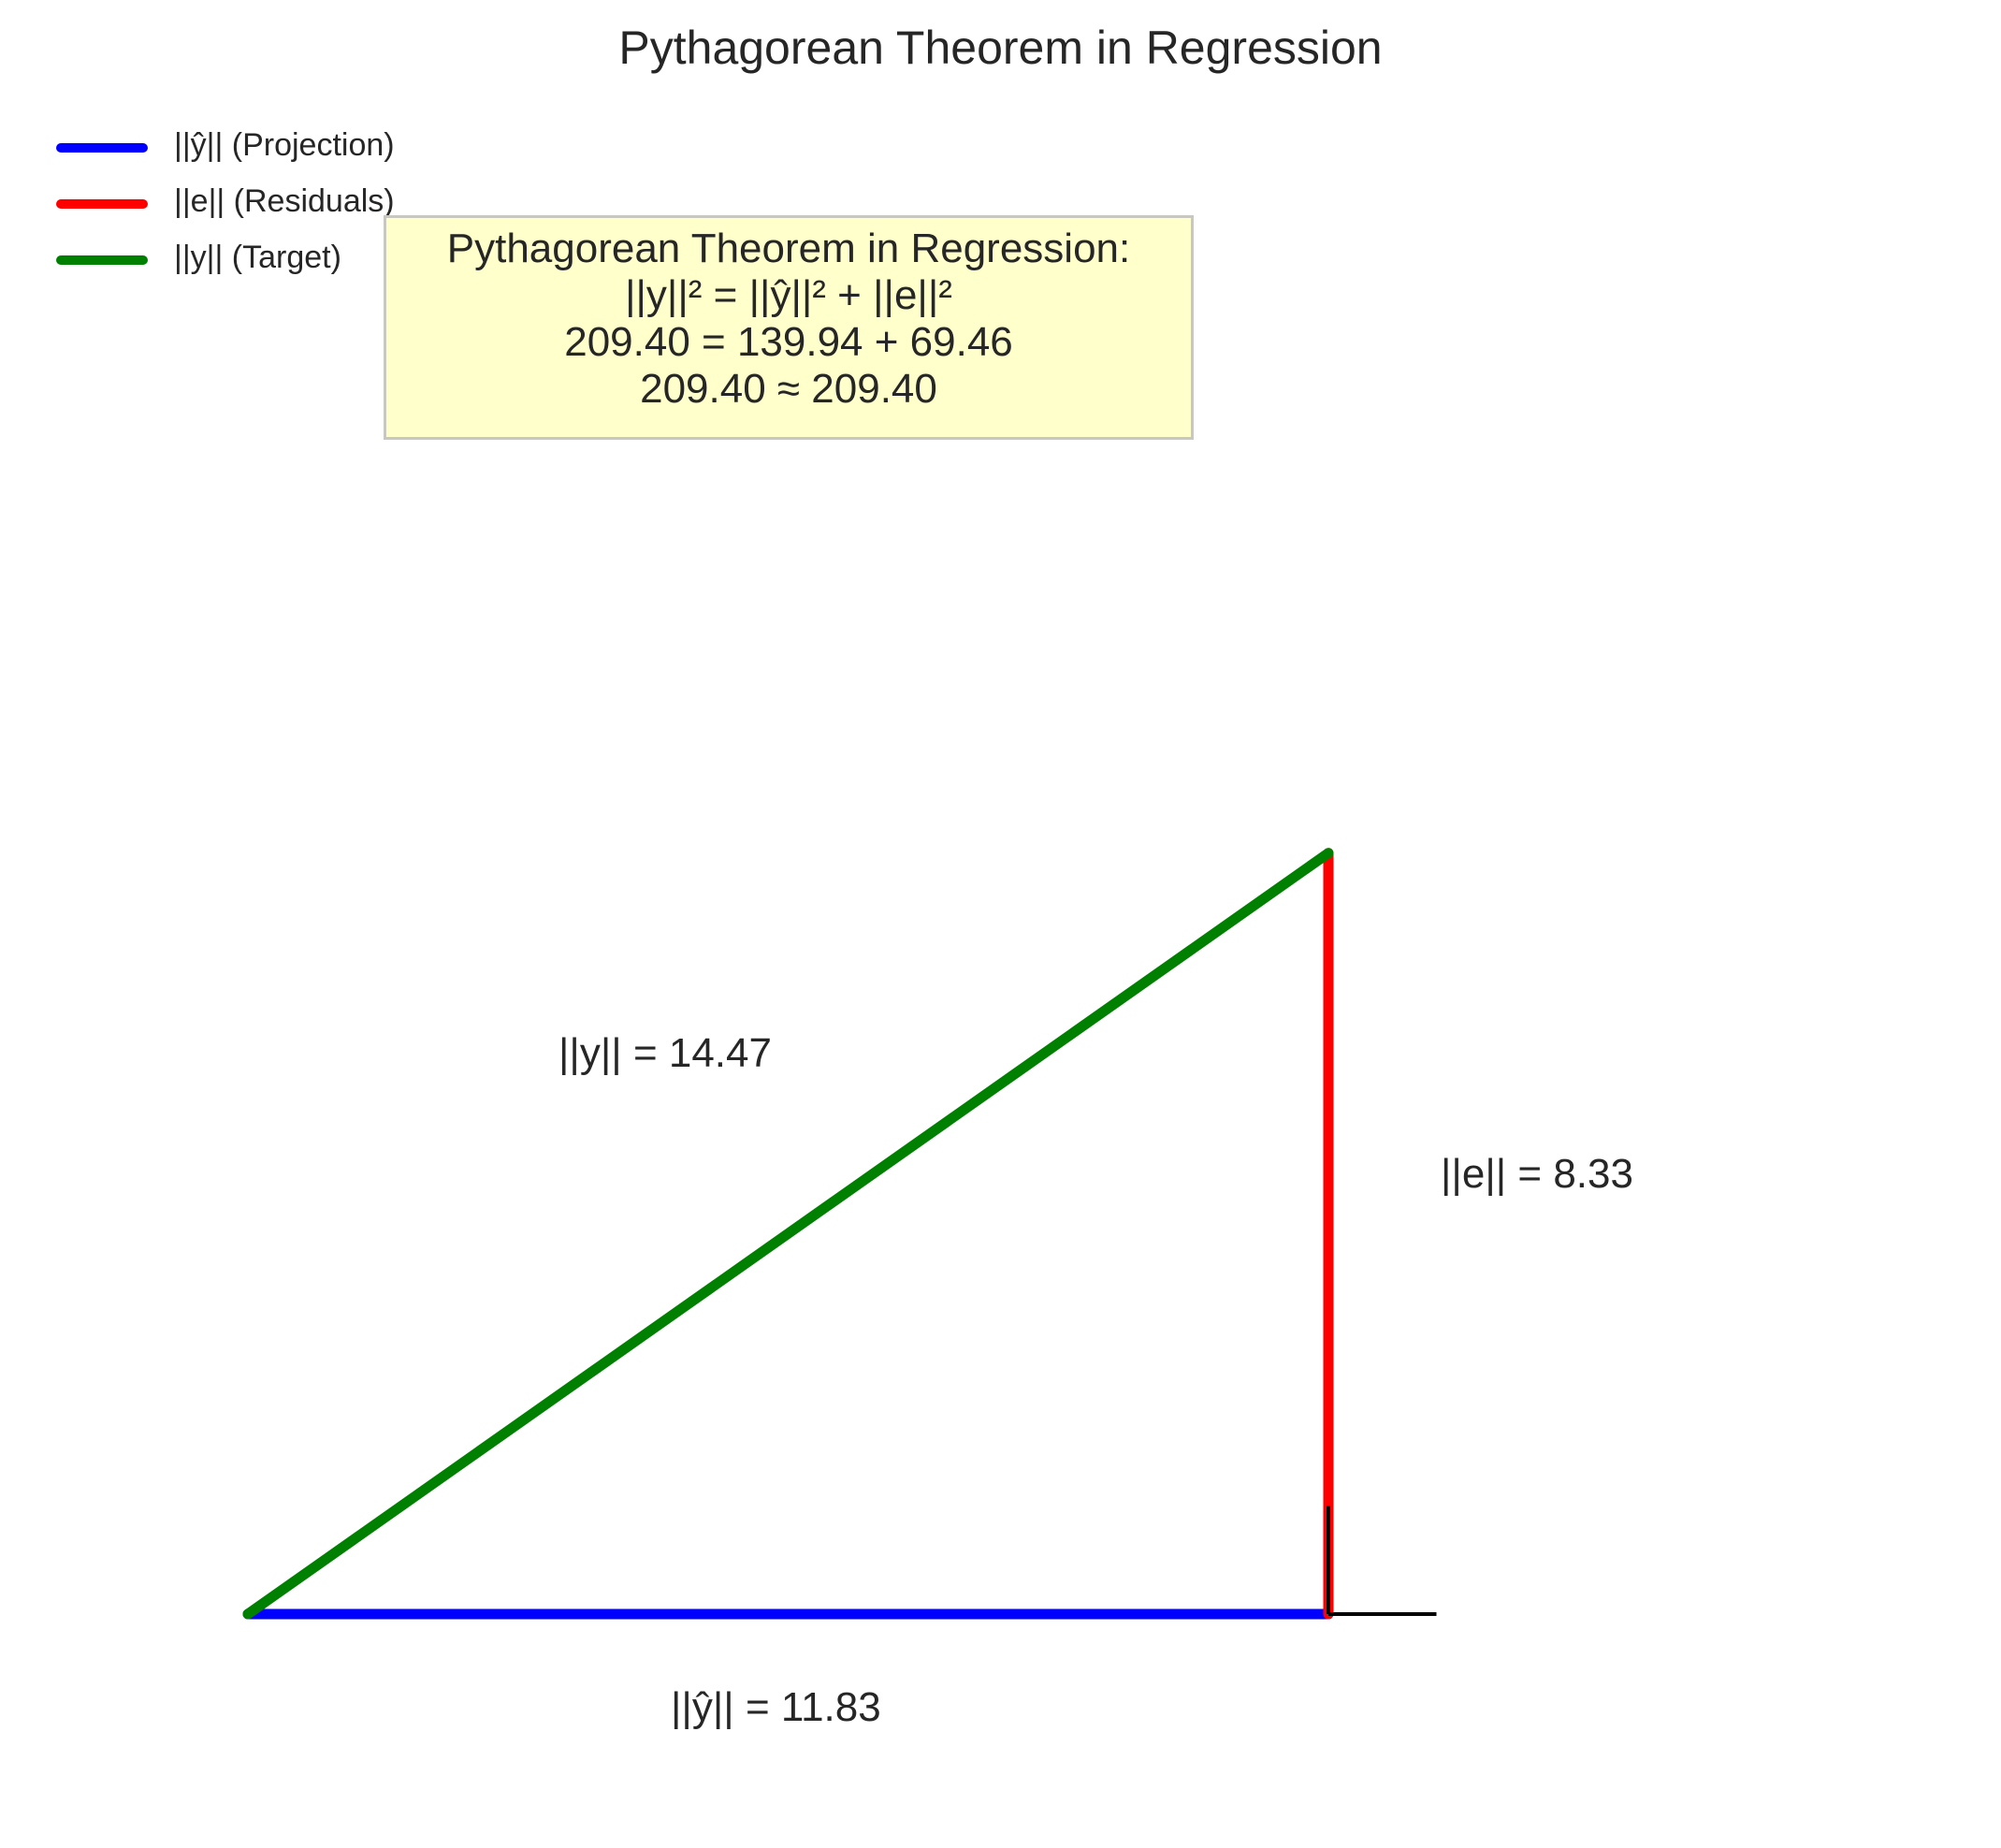 Image resolution: width=2001 pixels, height=1848 pixels. What do you see at coordinates (102, 148) in the screenshot?
I see `legend-swatch-projection` at bounding box center [102, 148].